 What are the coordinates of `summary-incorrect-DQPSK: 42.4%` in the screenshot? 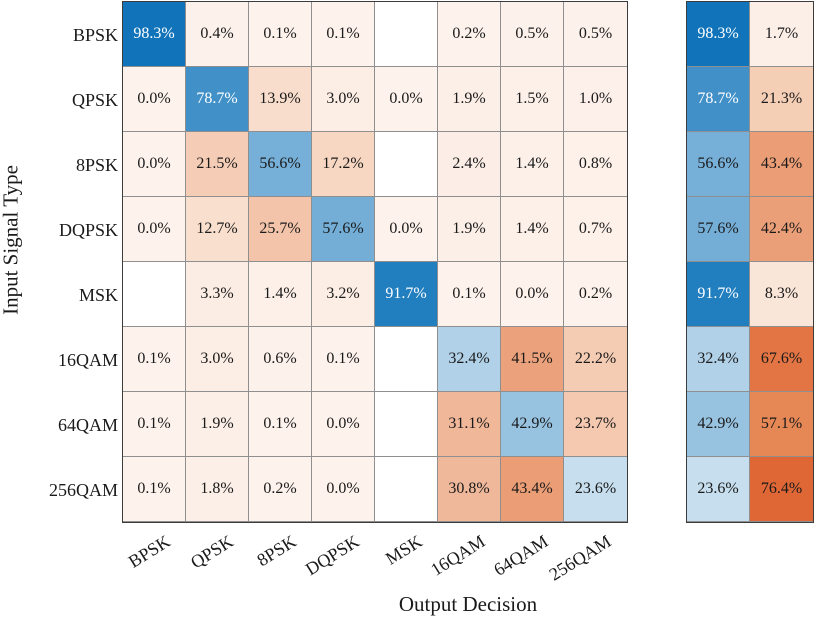 It's located at (781, 229).